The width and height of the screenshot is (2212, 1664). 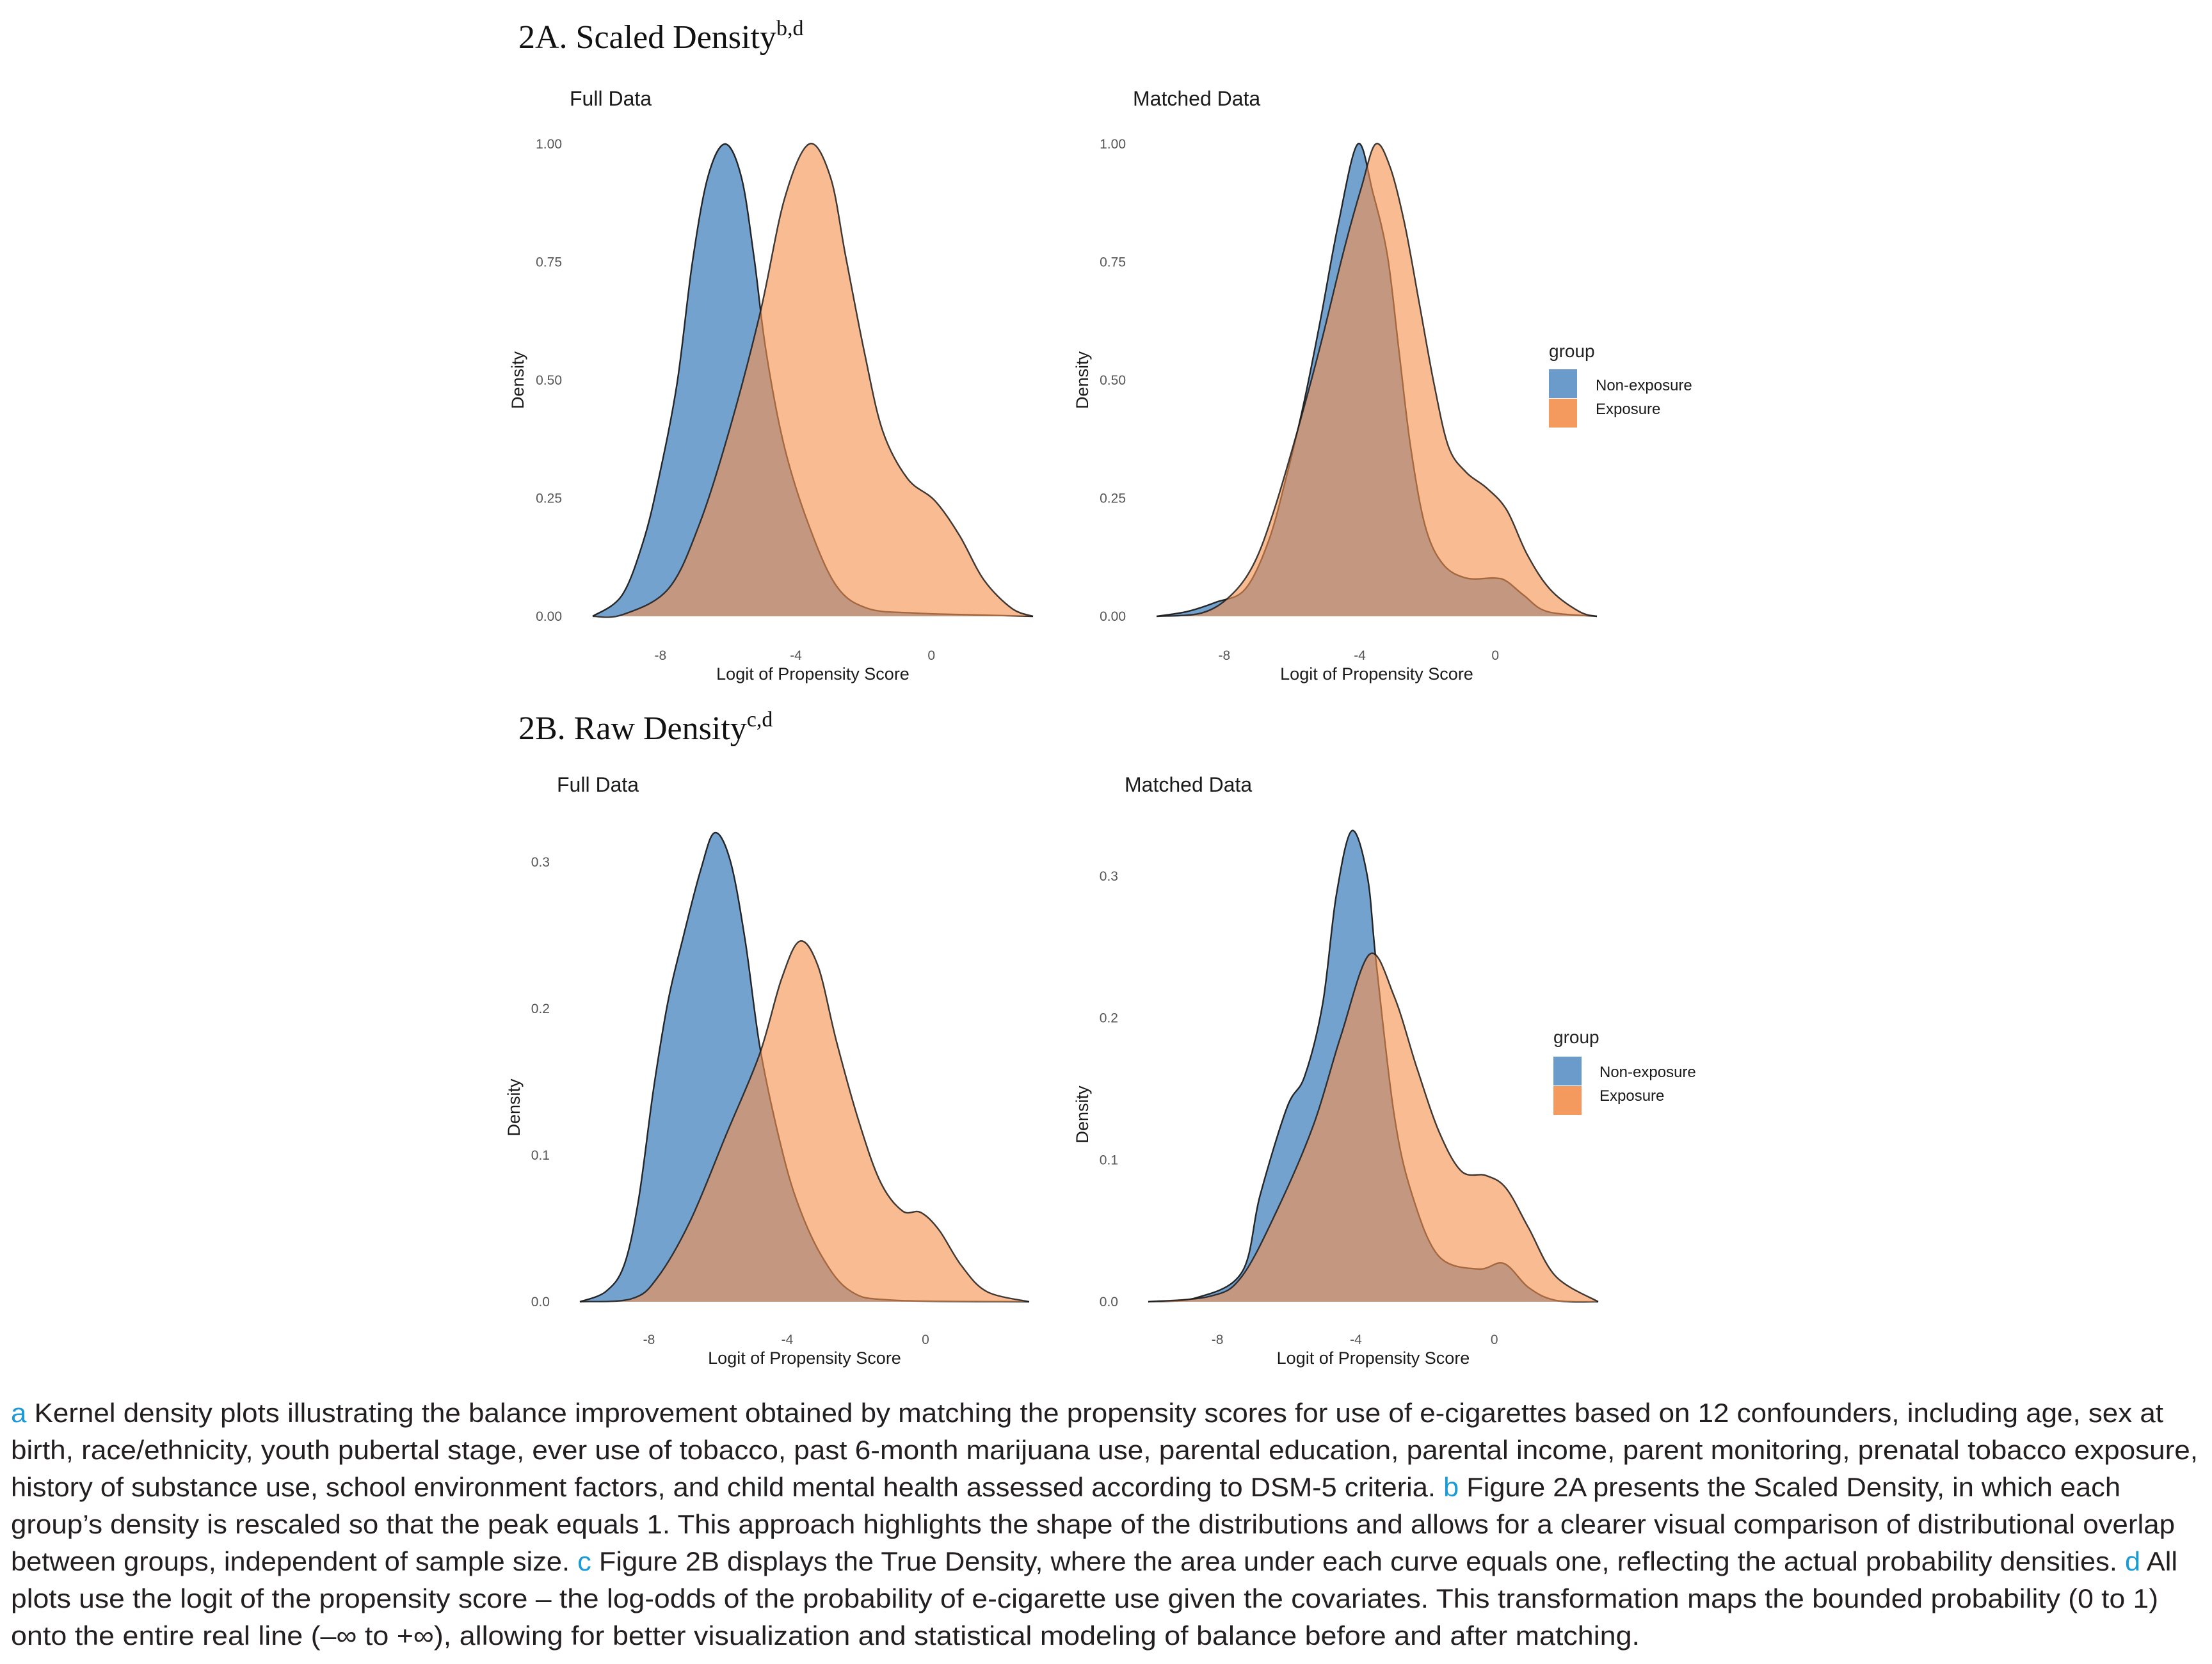 What do you see at coordinates (19, 1413) in the screenshot?
I see `footnote-marker: a` at bounding box center [19, 1413].